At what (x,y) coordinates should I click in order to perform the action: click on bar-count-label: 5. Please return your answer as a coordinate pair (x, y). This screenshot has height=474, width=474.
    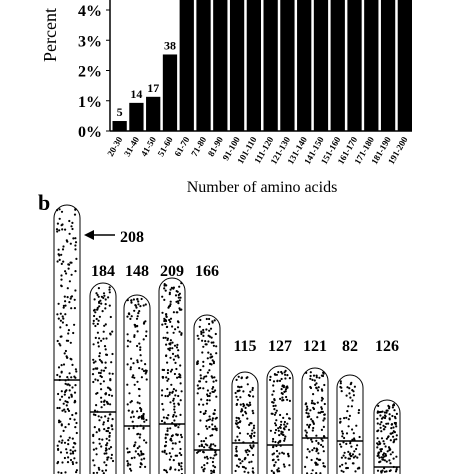
    Looking at the image, I should click on (120, 112).